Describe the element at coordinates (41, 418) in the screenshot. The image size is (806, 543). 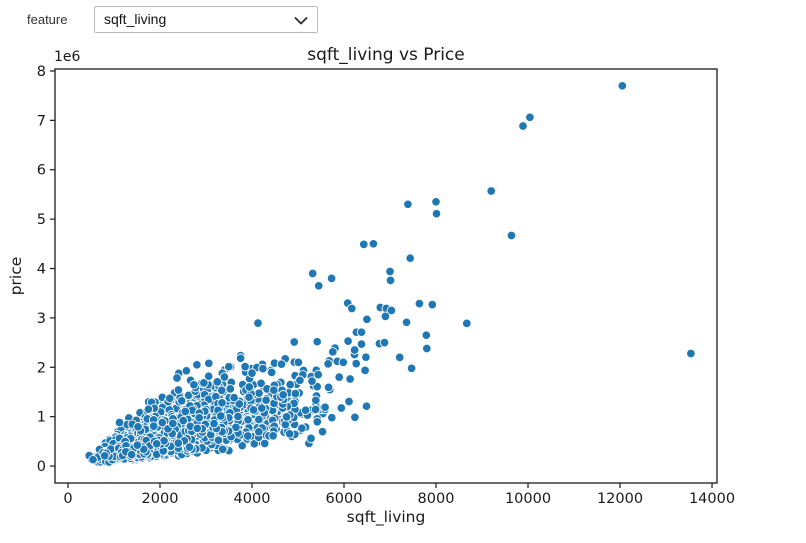
I see `y-tick-label: 1` at that location.